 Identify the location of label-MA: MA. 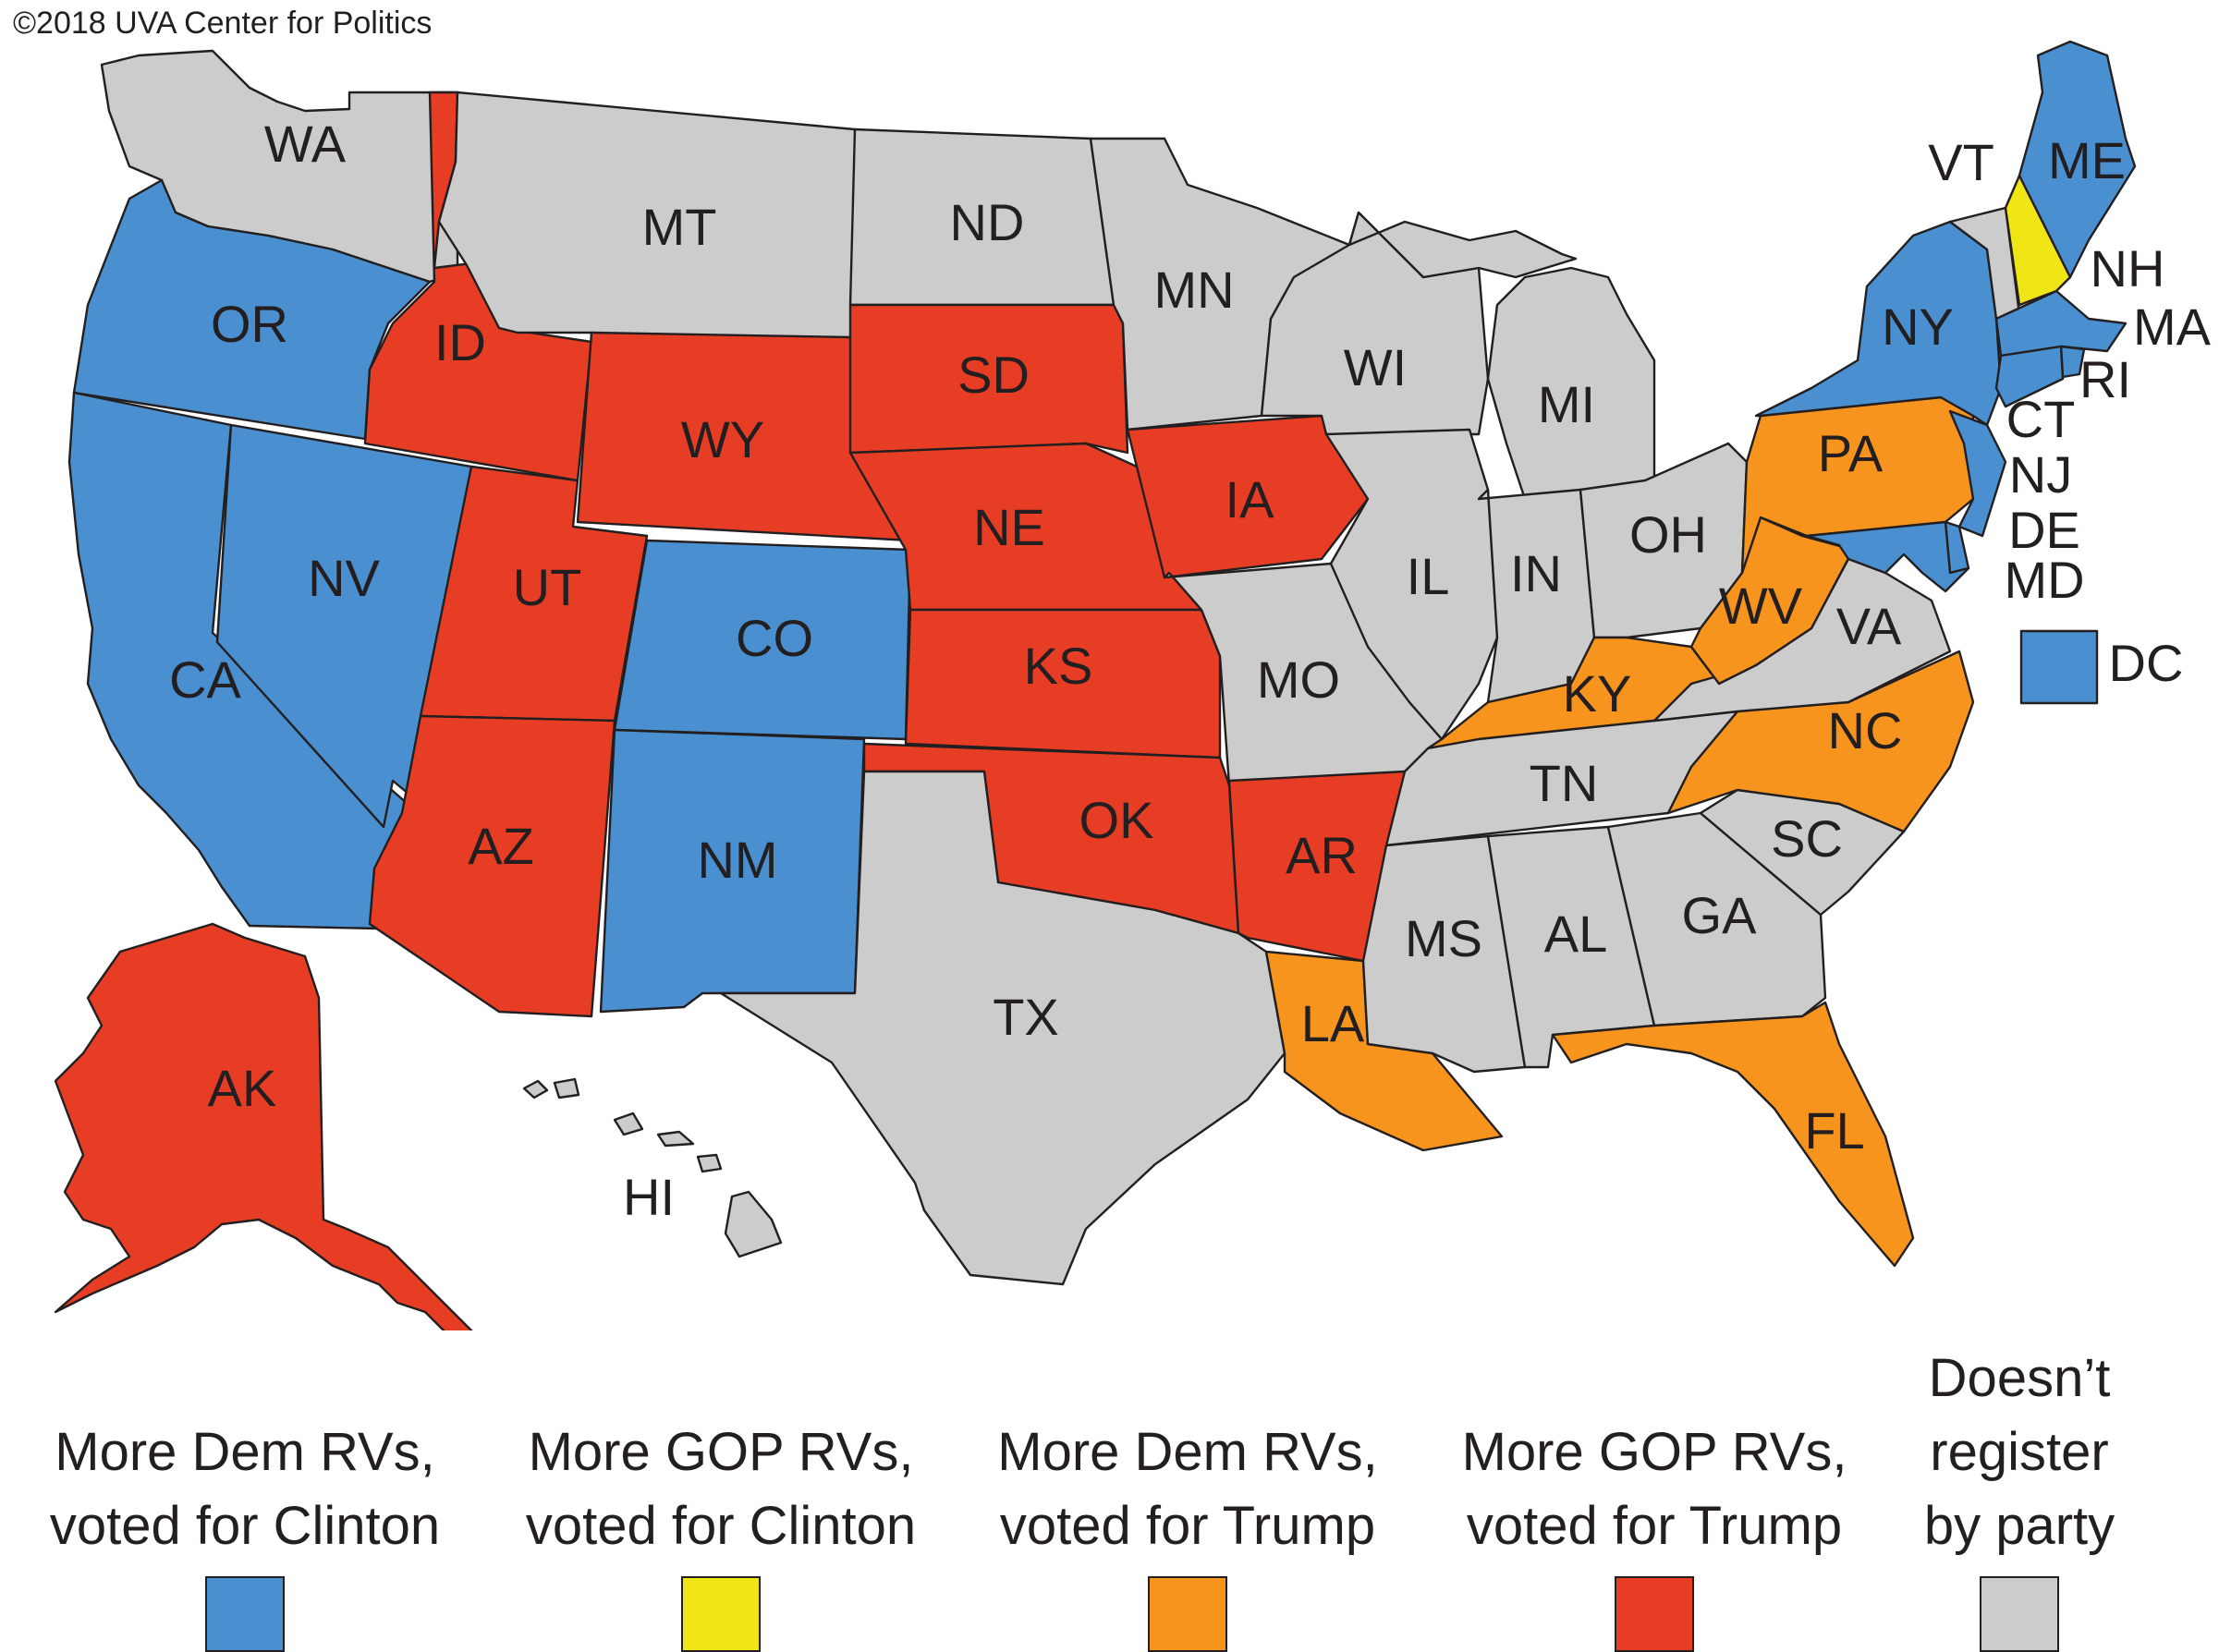
(2172, 327).